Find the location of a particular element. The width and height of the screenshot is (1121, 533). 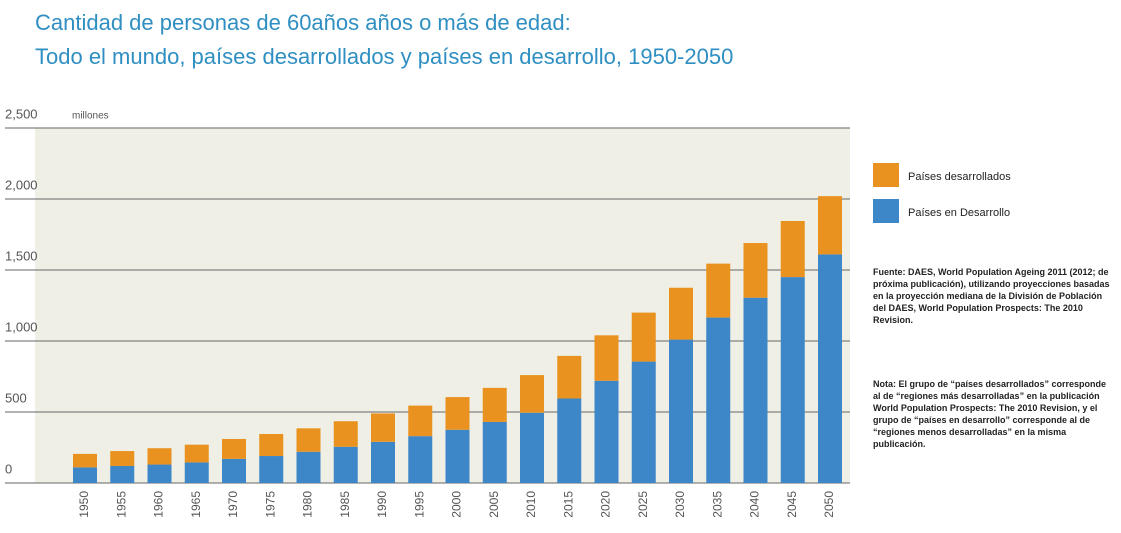

x-tick-label: 2000 is located at coordinates (457, 504).